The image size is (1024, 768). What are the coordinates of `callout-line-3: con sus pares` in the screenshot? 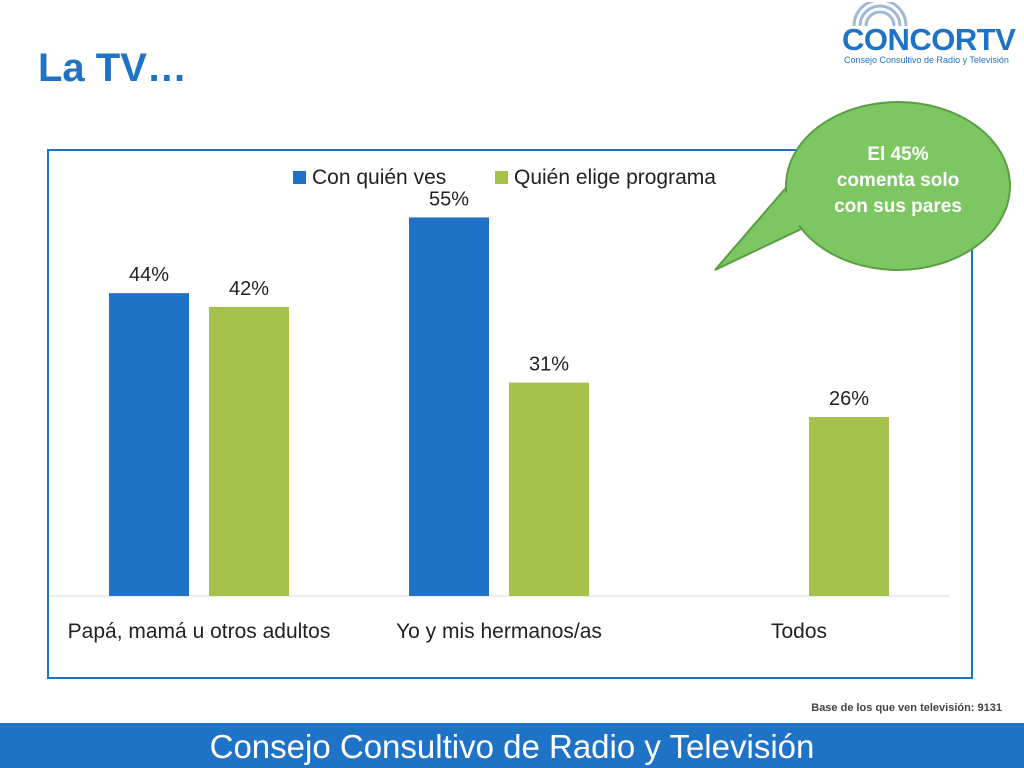 It's located at (898, 206).